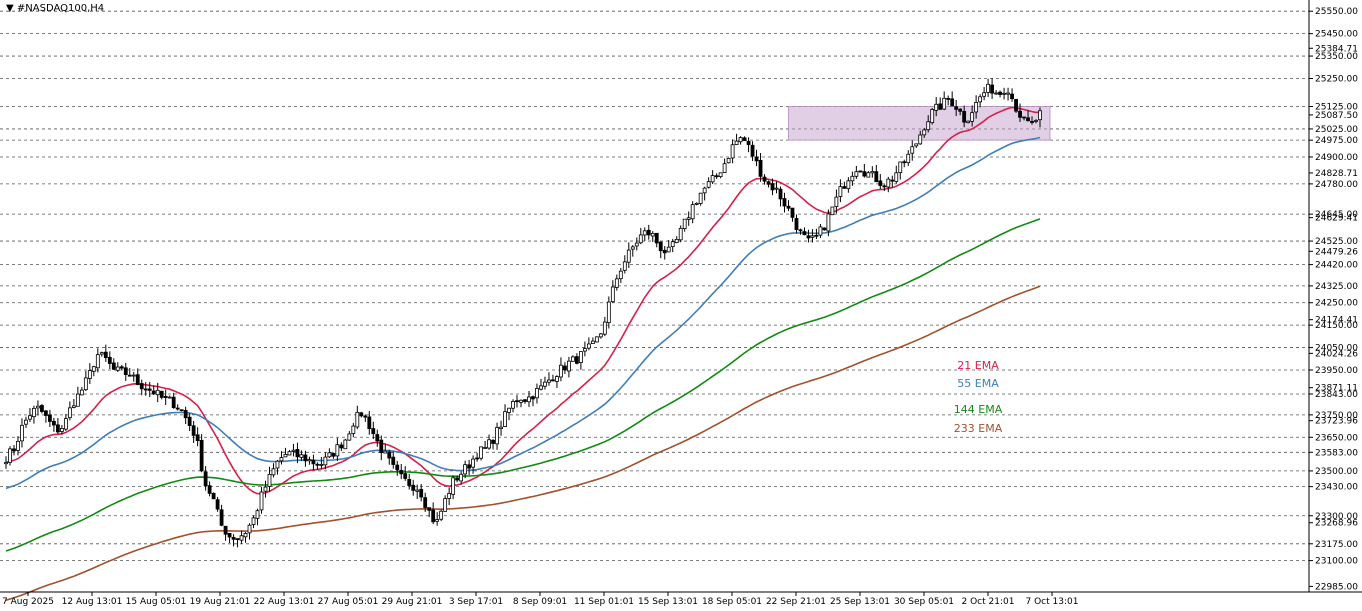  What do you see at coordinates (1336, 158) in the screenshot?
I see `ytick-label-27: 24900.00` at bounding box center [1336, 158].